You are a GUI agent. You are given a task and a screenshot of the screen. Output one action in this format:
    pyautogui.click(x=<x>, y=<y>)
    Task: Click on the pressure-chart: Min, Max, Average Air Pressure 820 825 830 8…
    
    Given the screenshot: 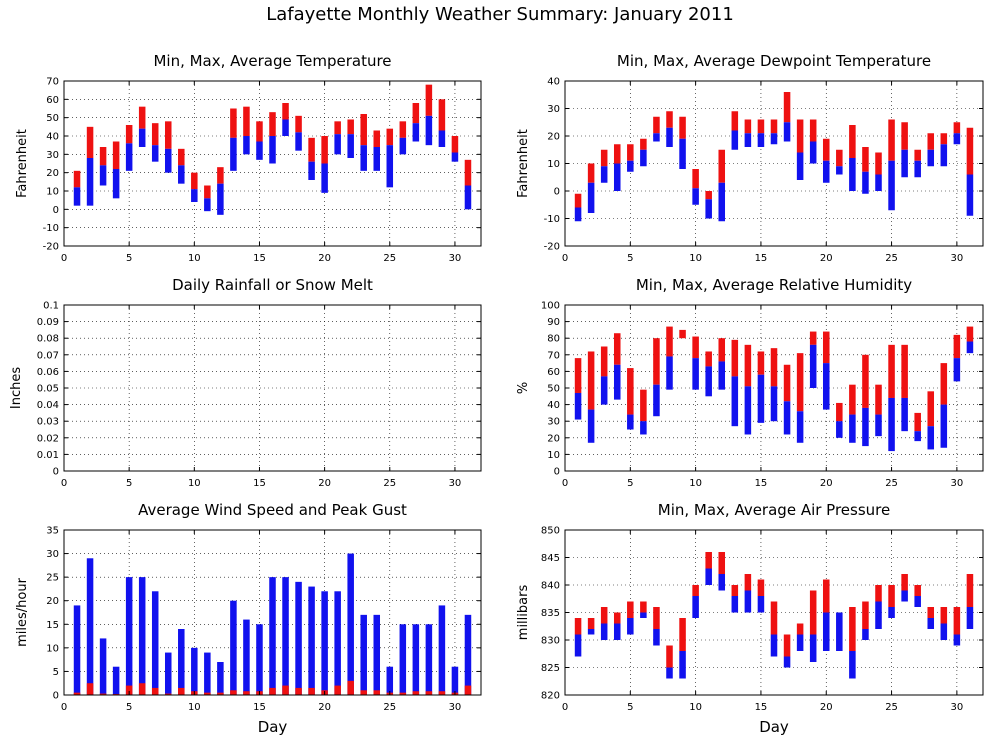 What is the action you would take?
    pyautogui.click(x=750, y=618)
    